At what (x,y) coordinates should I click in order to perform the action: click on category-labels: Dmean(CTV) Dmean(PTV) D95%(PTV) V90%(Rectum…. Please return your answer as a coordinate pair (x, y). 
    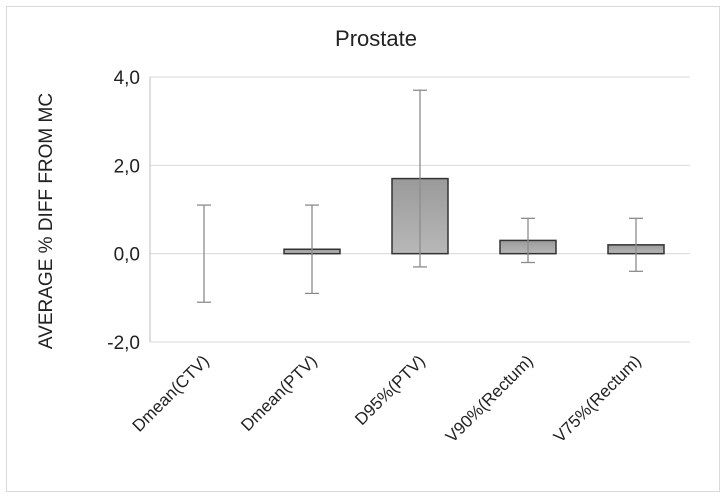
    Looking at the image, I should click on (387, 398).